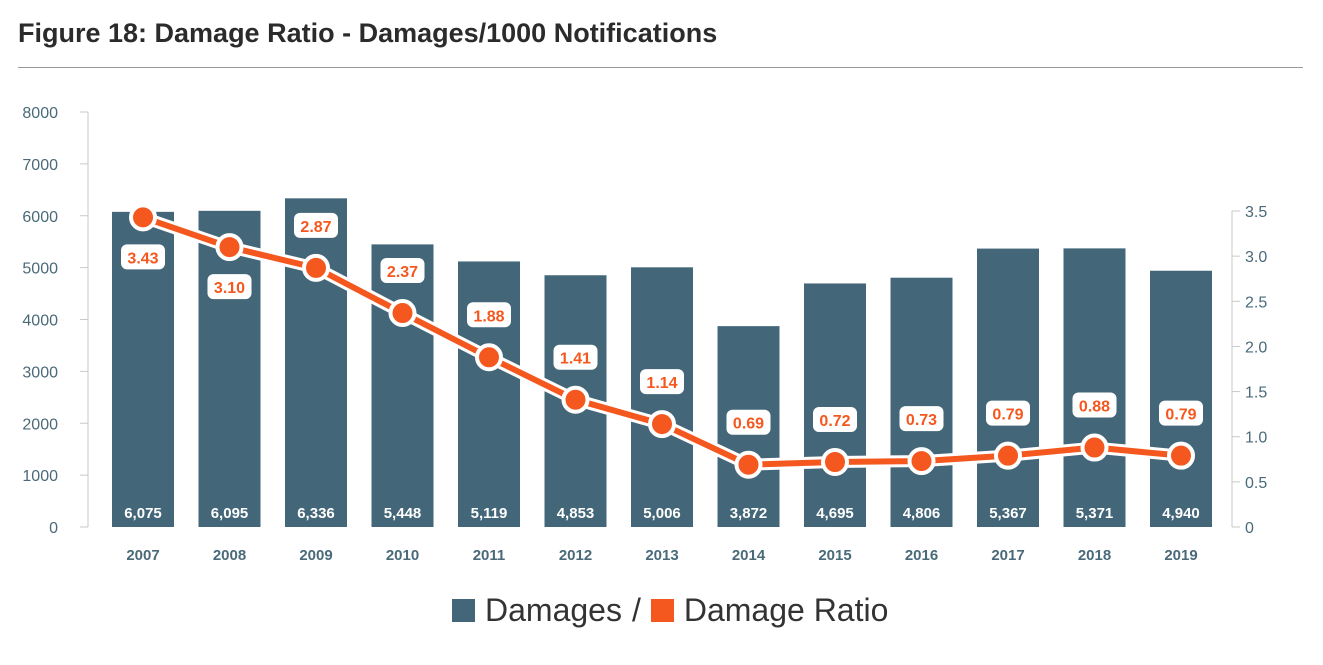 The width and height of the screenshot is (1323, 665). Describe the element at coordinates (660, 67) in the screenshot. I see `title-divider` at that location.